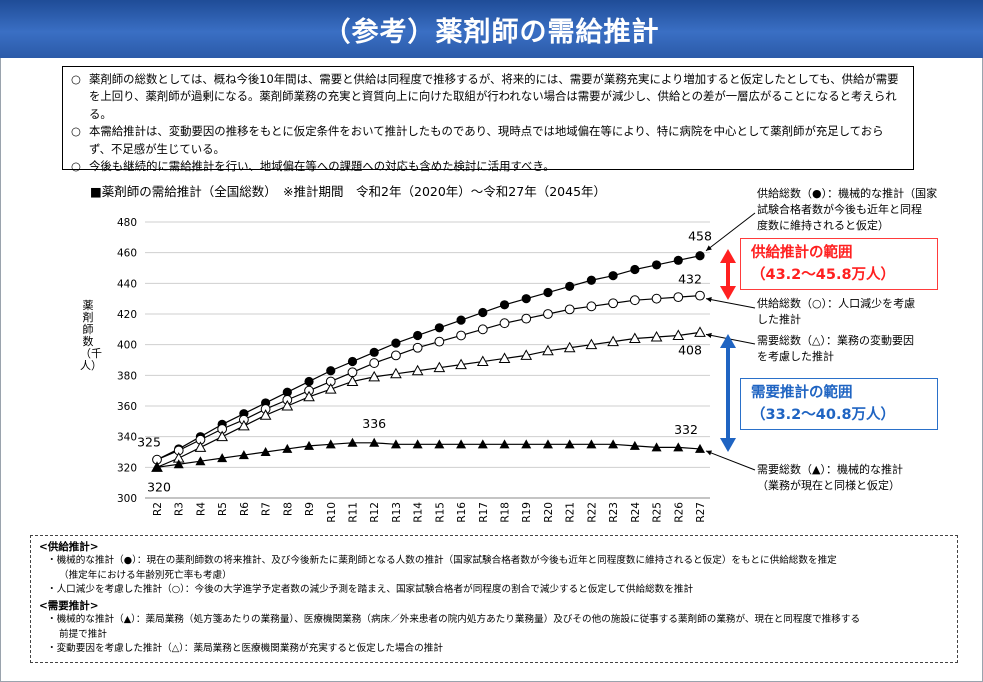 The height and width of the screenshot is (682, 983). Describe the element at coordinates (69, 547) in the screenshot. I see `supply-definitions-heading: <供給推計>` at that location.